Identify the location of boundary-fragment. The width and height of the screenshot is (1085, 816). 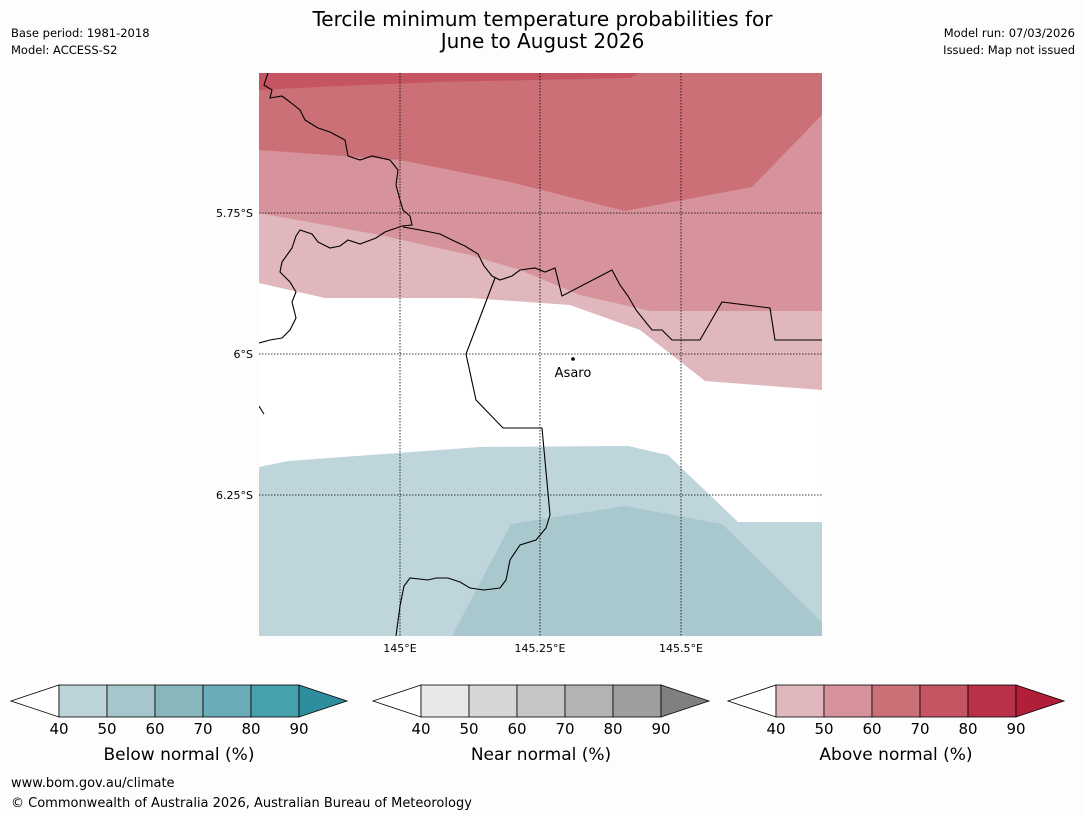
(262, 410).